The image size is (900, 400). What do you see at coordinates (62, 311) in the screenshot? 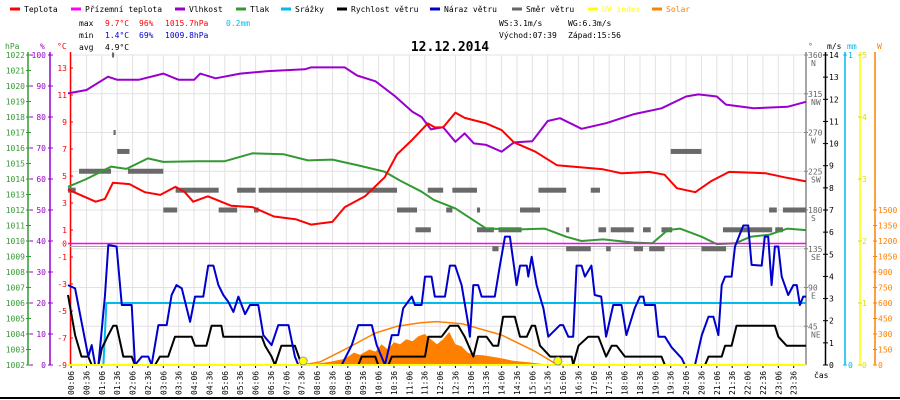
I see `temperature-tick-label: -5` at bounding box center [62, 311].